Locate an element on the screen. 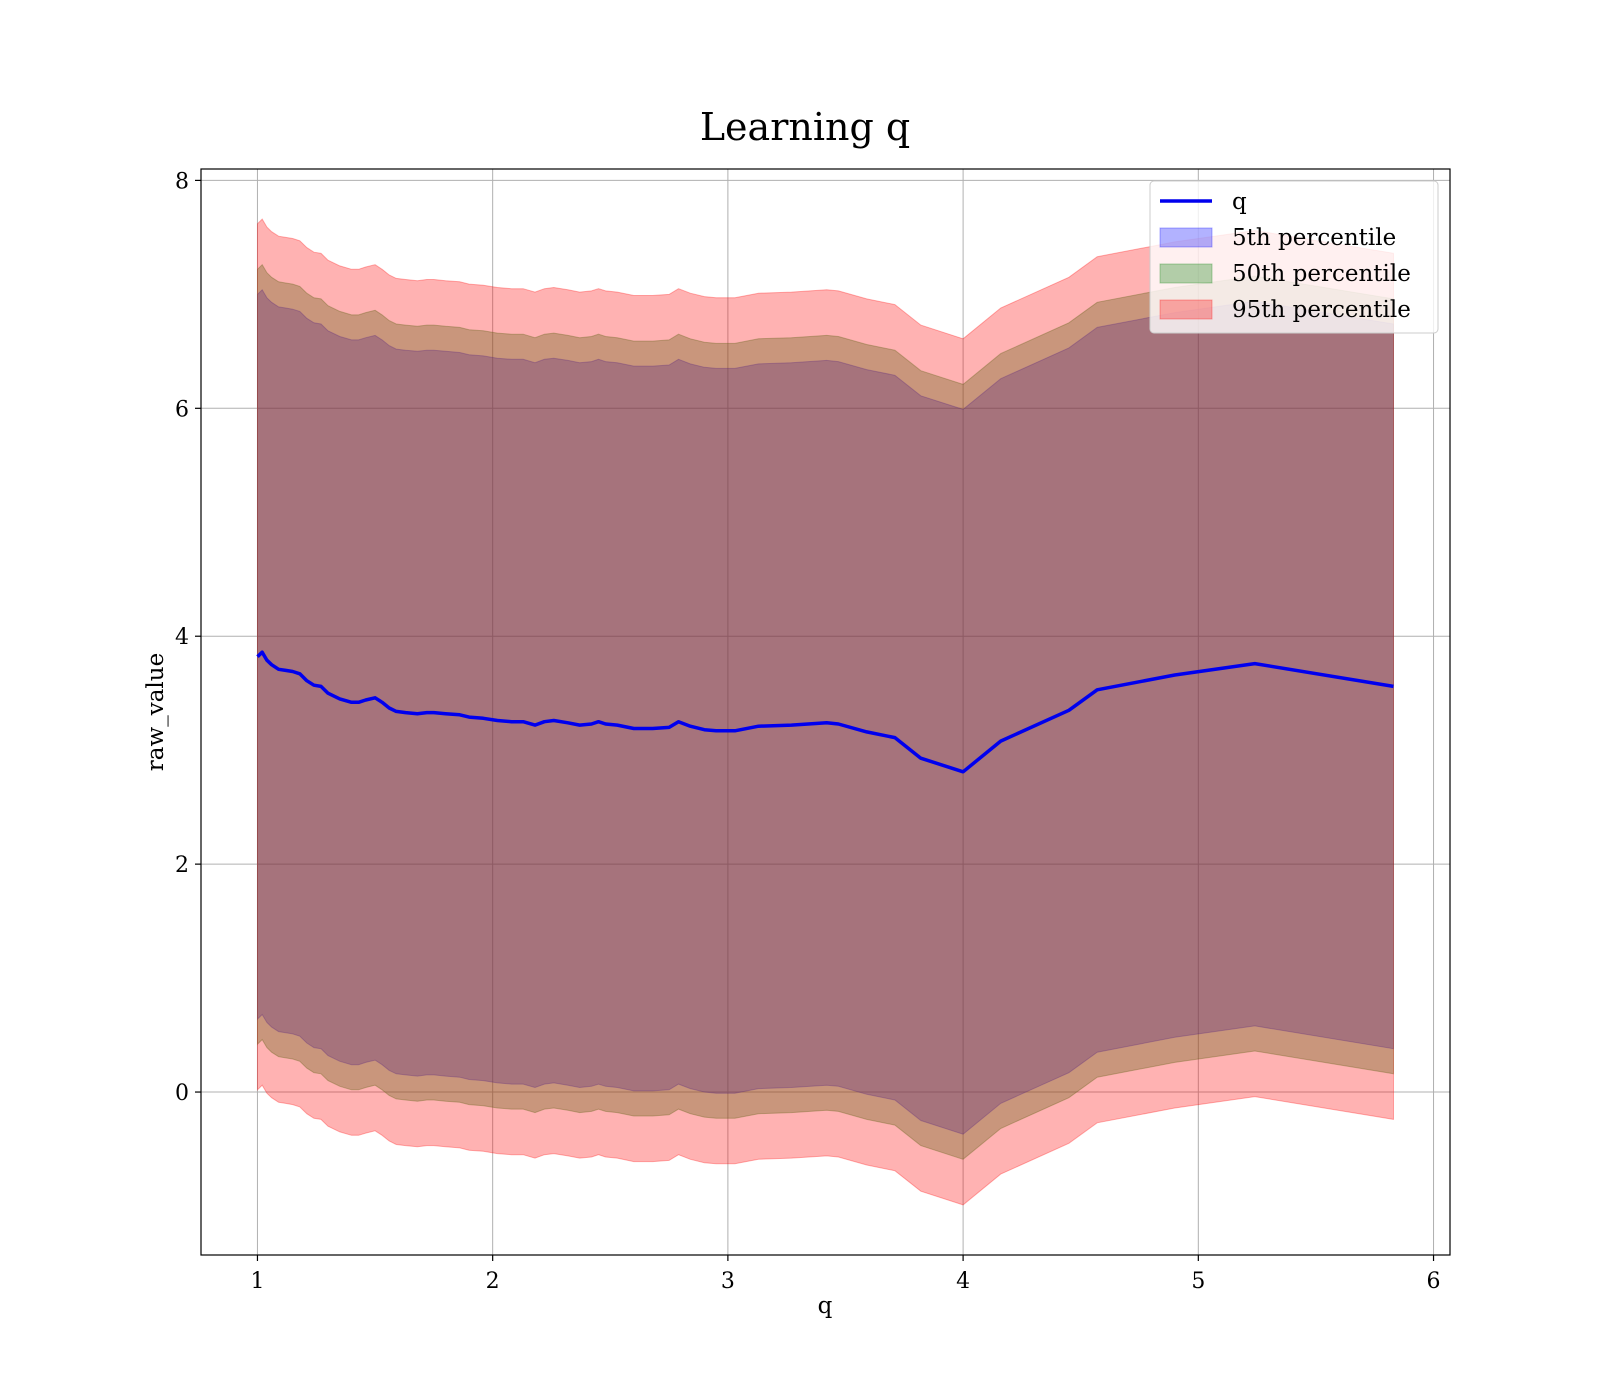 The image size is (1600, 1400). series-line-layer is located at coordinates (825, 712).